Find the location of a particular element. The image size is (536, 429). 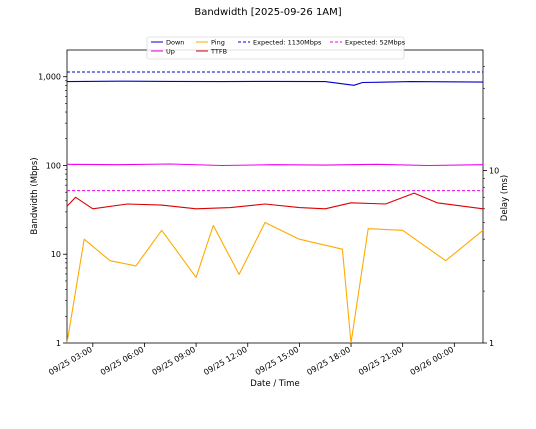

y-left-tick-label: 10 is located at coordinates (56, 254).